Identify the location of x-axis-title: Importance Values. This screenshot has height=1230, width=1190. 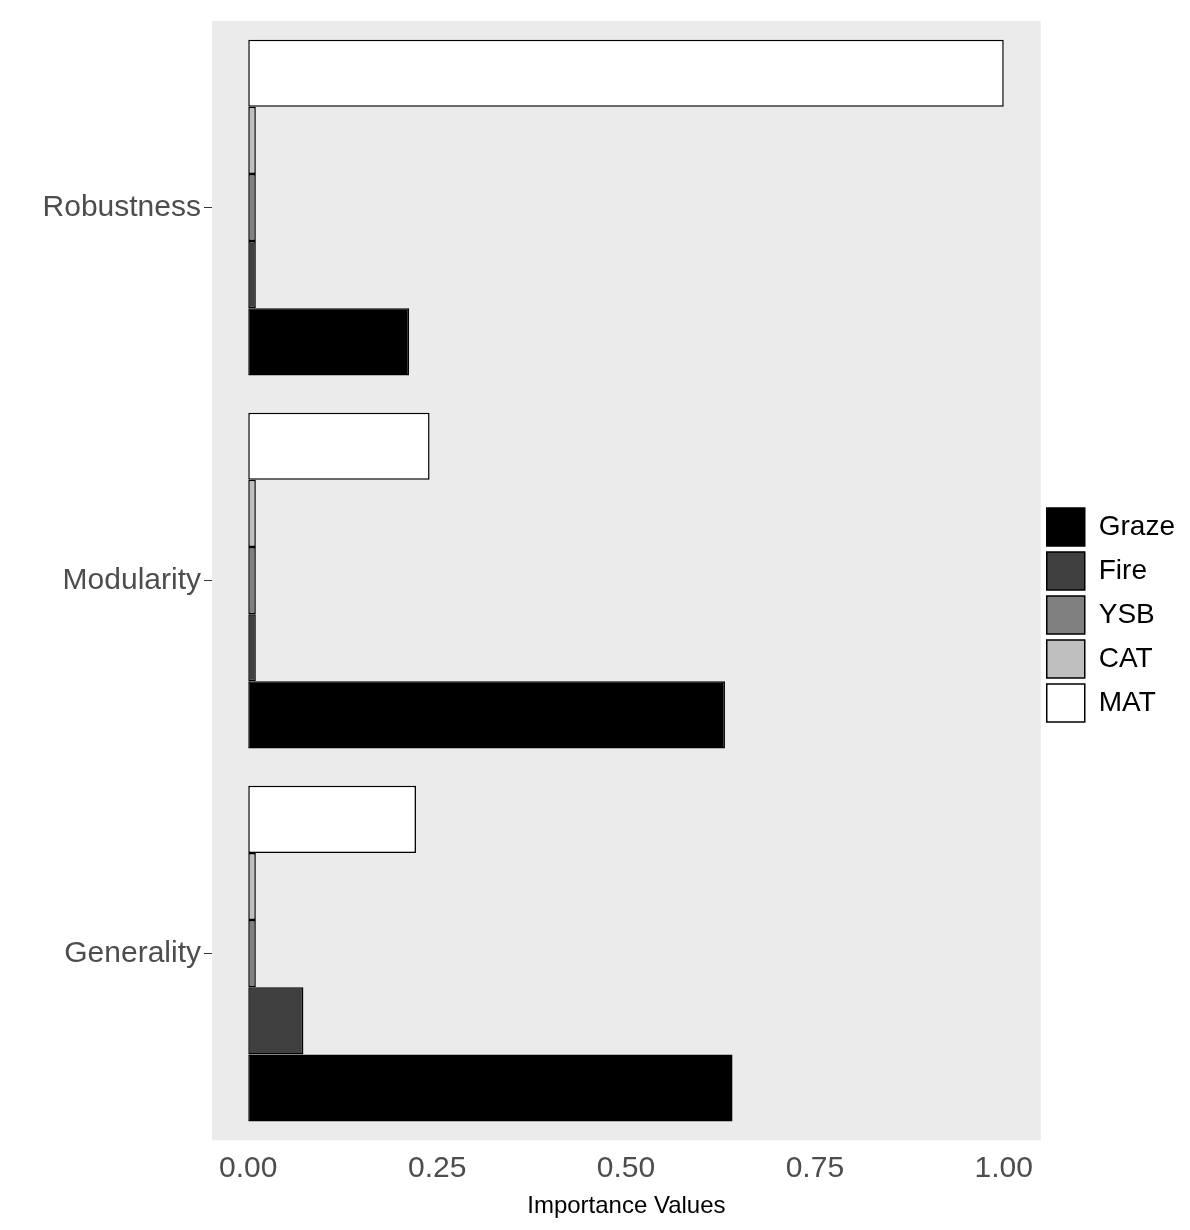
(626, 1205).